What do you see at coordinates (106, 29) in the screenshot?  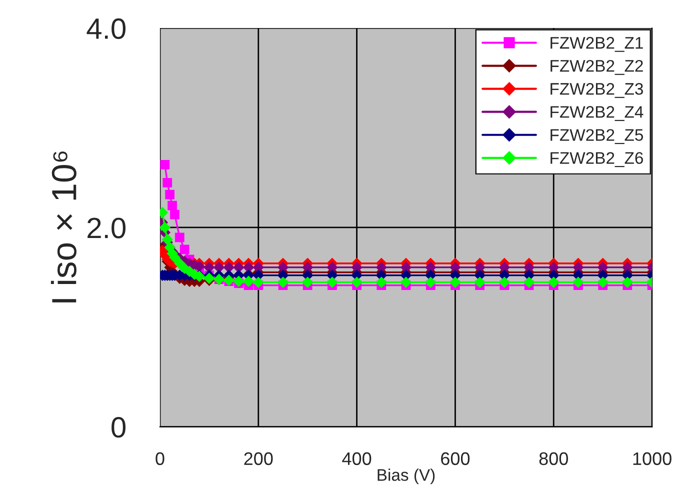 I see `y-tick-label: 4.0` at bounding box center [106, 29].